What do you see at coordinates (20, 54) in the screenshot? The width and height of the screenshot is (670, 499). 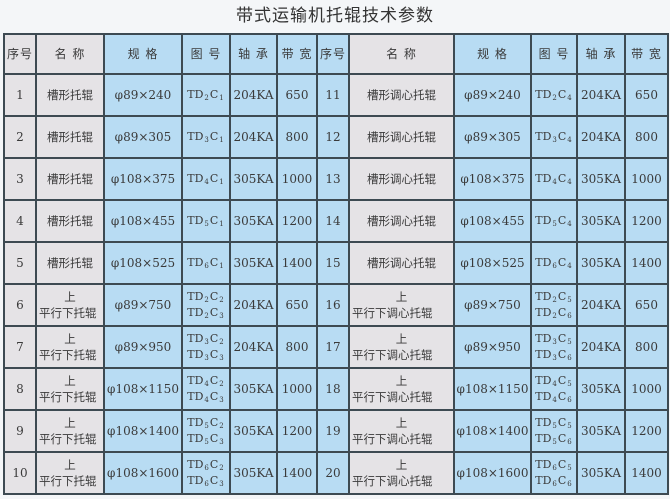 I see `header-seq: 序号` at bounding box center [20, 54].